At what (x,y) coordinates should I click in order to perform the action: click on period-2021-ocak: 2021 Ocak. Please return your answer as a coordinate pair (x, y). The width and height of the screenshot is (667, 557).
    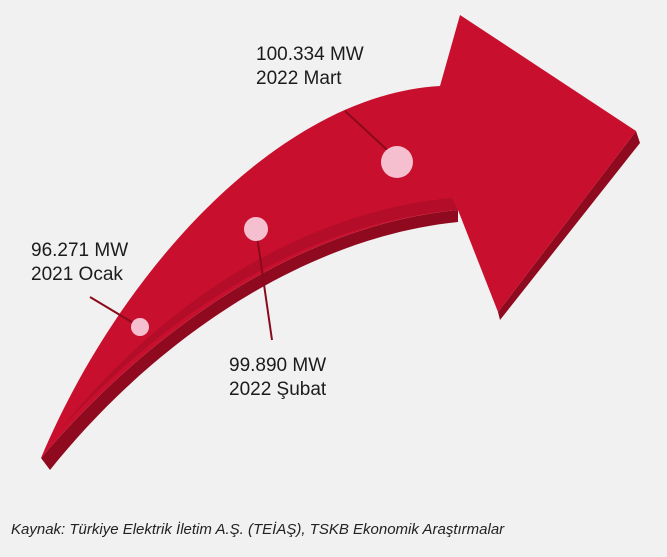
    Looking at the image, I should click on (77, 274).